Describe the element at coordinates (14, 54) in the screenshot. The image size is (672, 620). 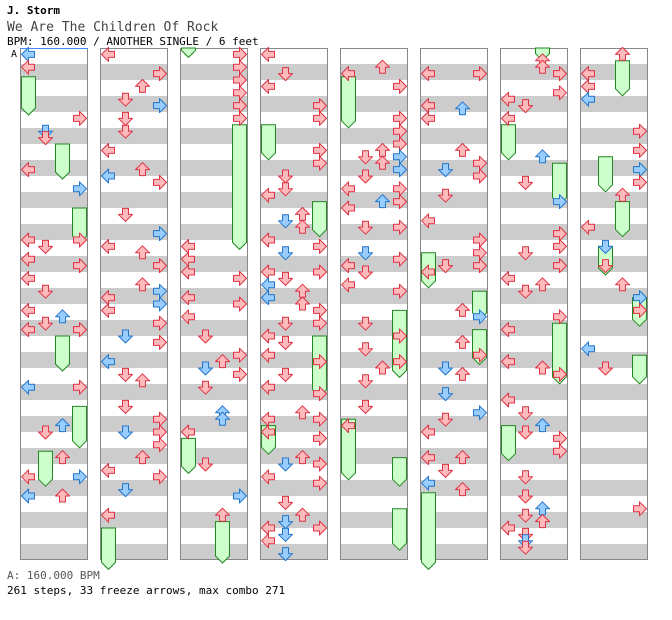
I see `bpm-marker-label: A` at that location.